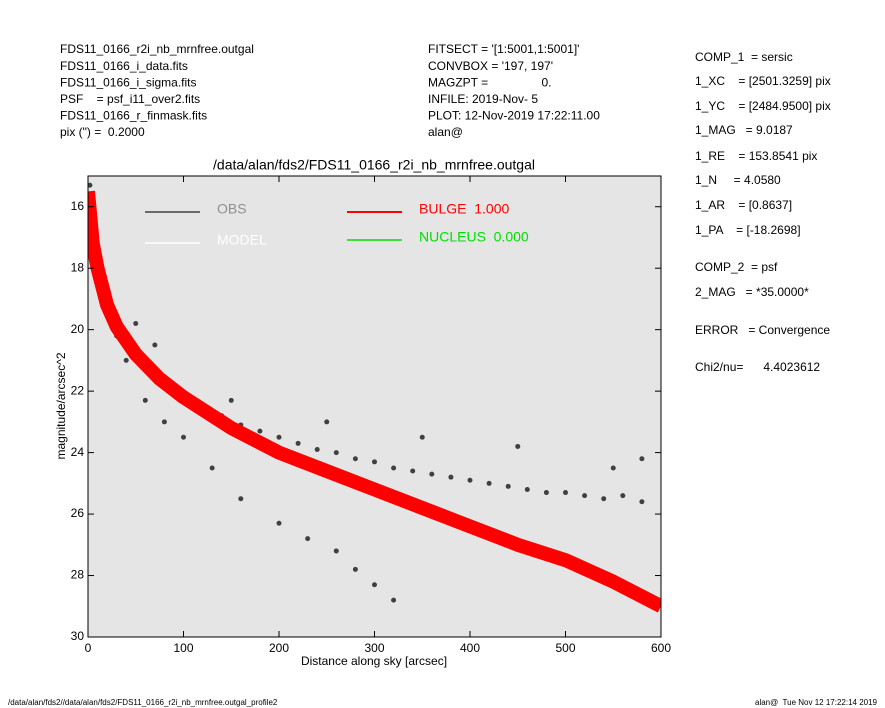 The height and width of the screenshot is (708, 885). I want to click on header-line: INFILE: 2019-Nov- 5, so click(483, 99).